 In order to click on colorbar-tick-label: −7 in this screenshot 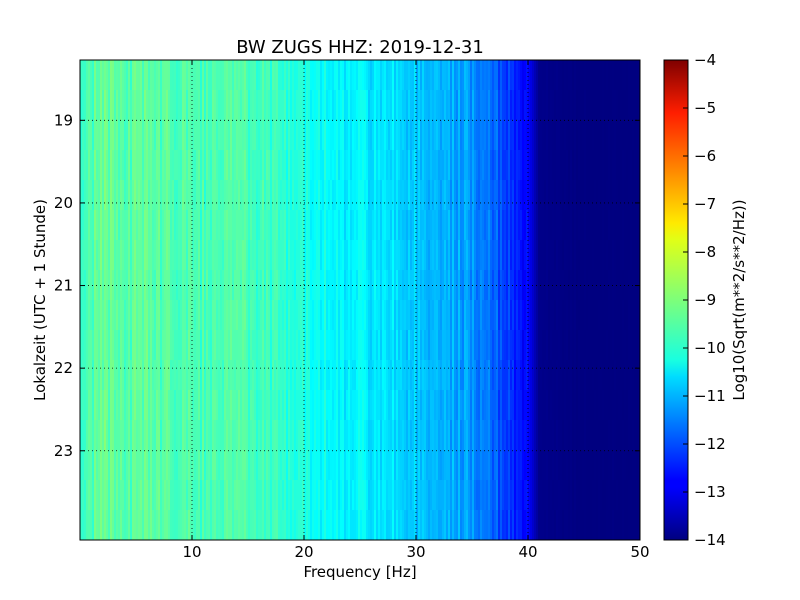, I will do `click(705, 204)`.